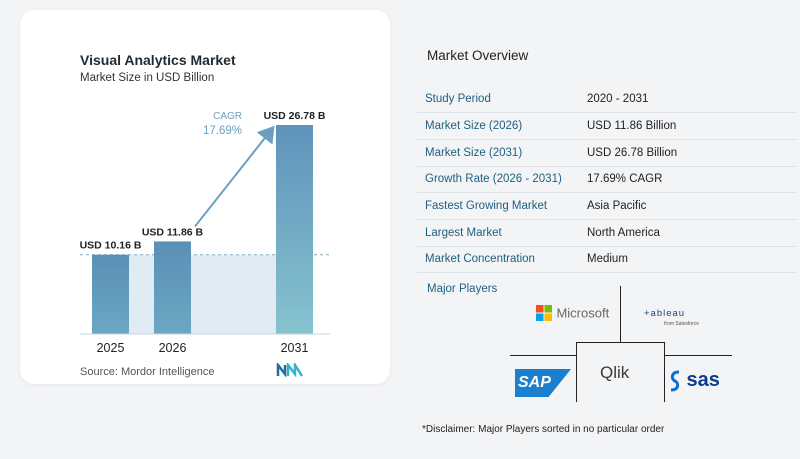 This screenshot has height=459, width=800. Describe the element at coordinates (675, 380) in the screenshot. I see `sas-swirl-icon` at that location.